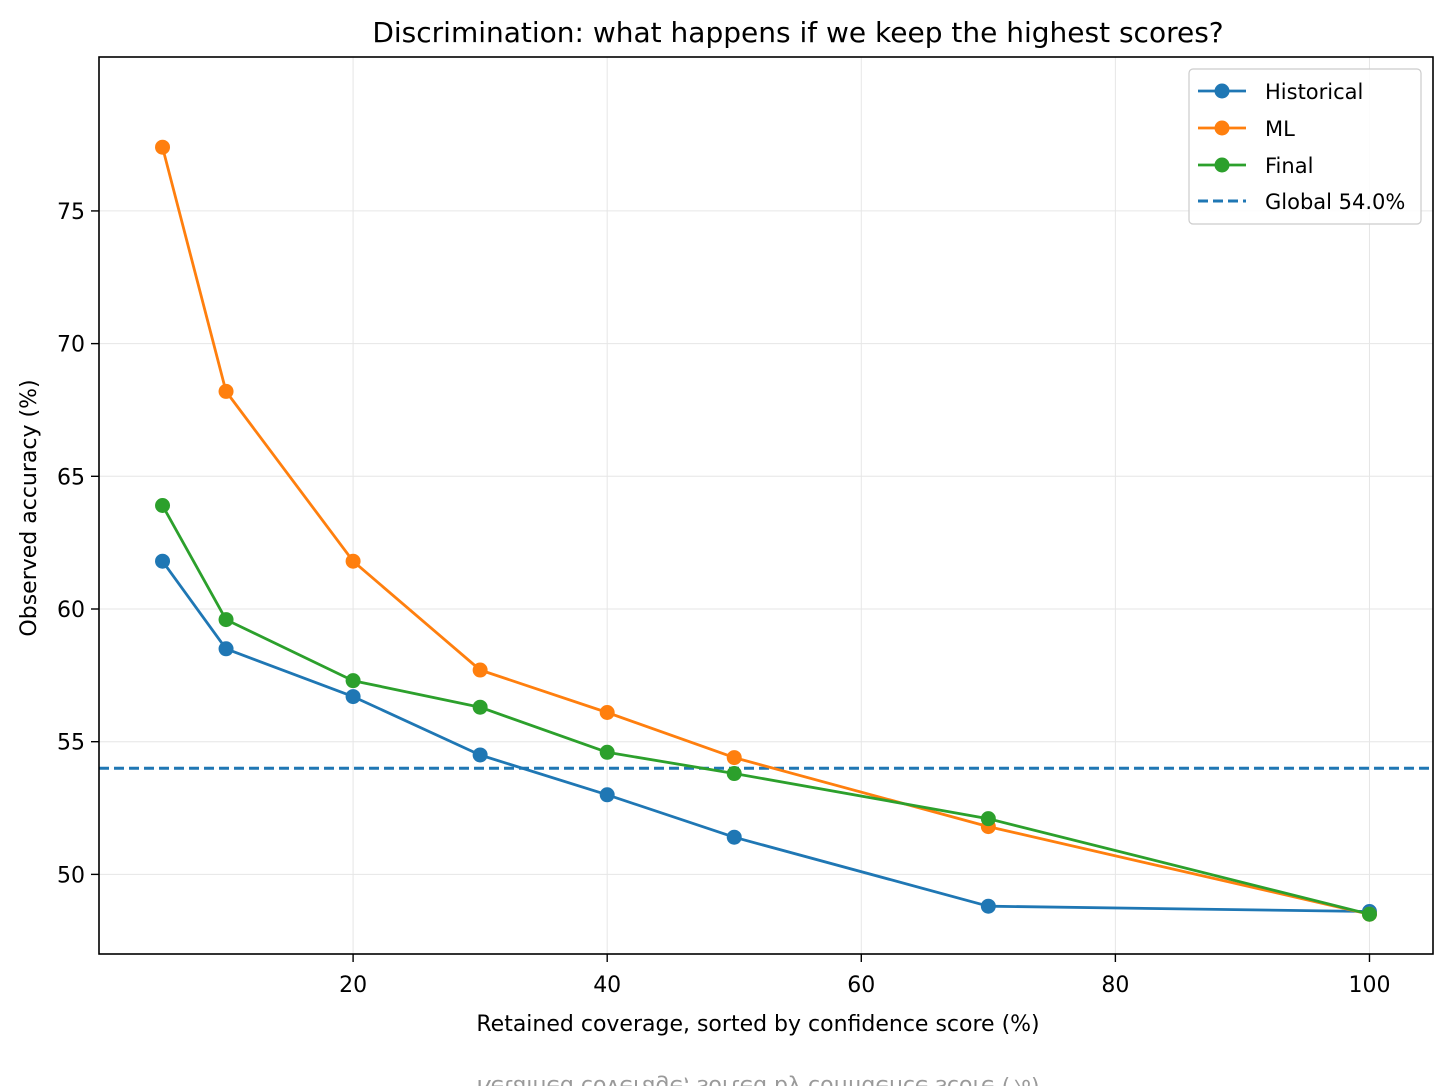 The image size is (1448, 1090). I want to click on x-tick-label: 80, so click(1115, 985).